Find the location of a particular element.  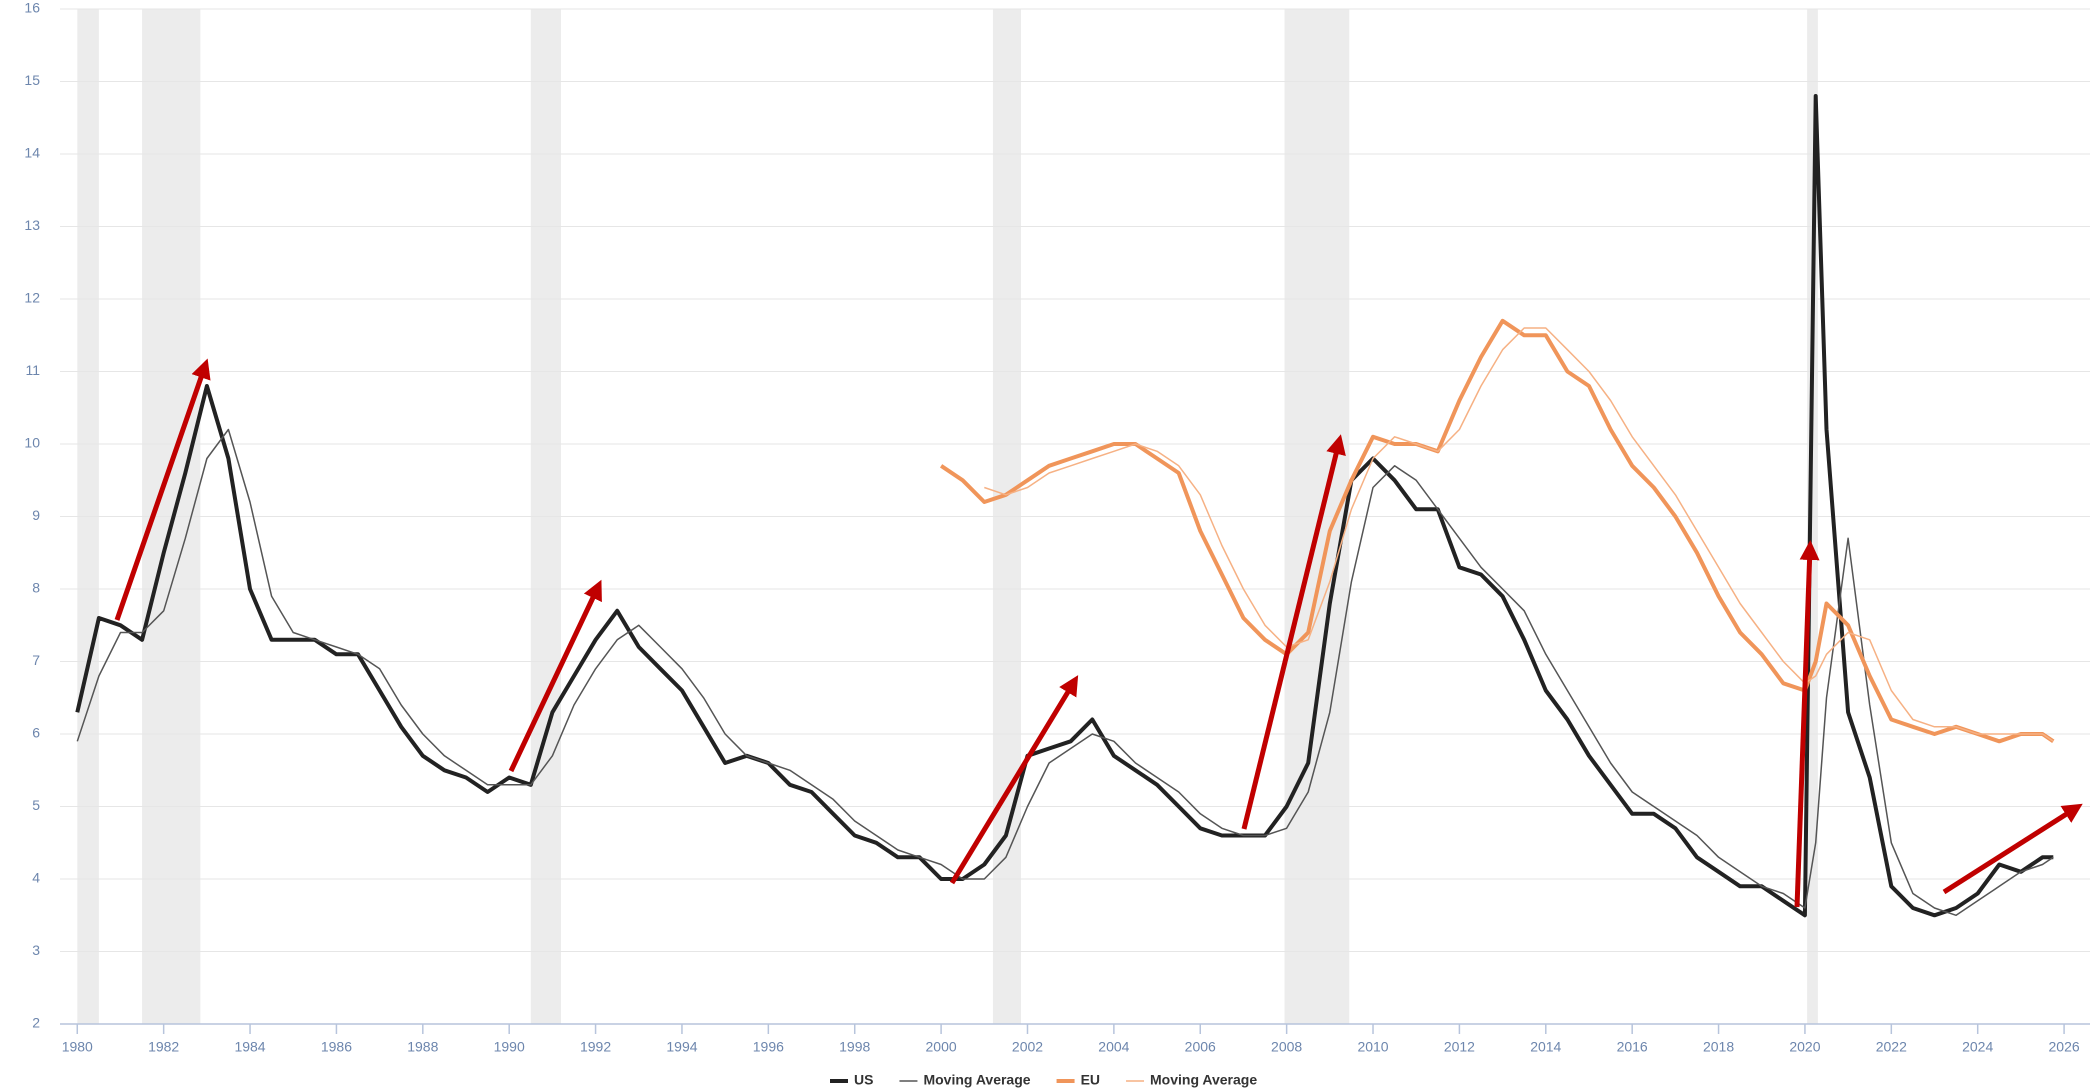

x-tick-label: 1980 is located at coordinates (77, 1047).